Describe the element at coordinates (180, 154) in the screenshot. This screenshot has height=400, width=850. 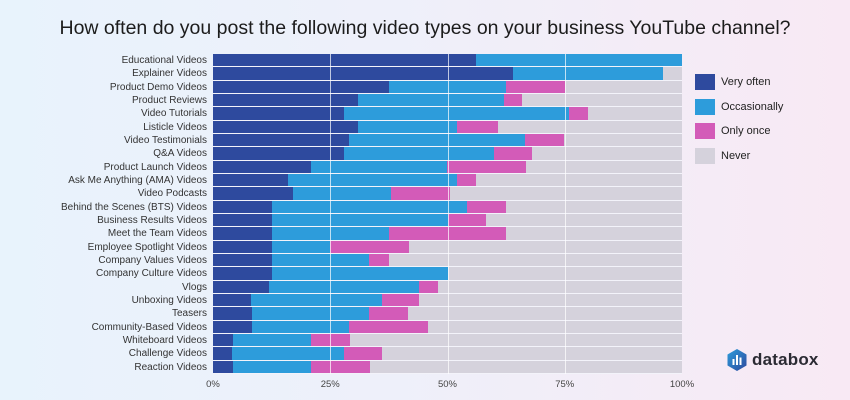
I see `category-label: Q&A Videos` at that location.